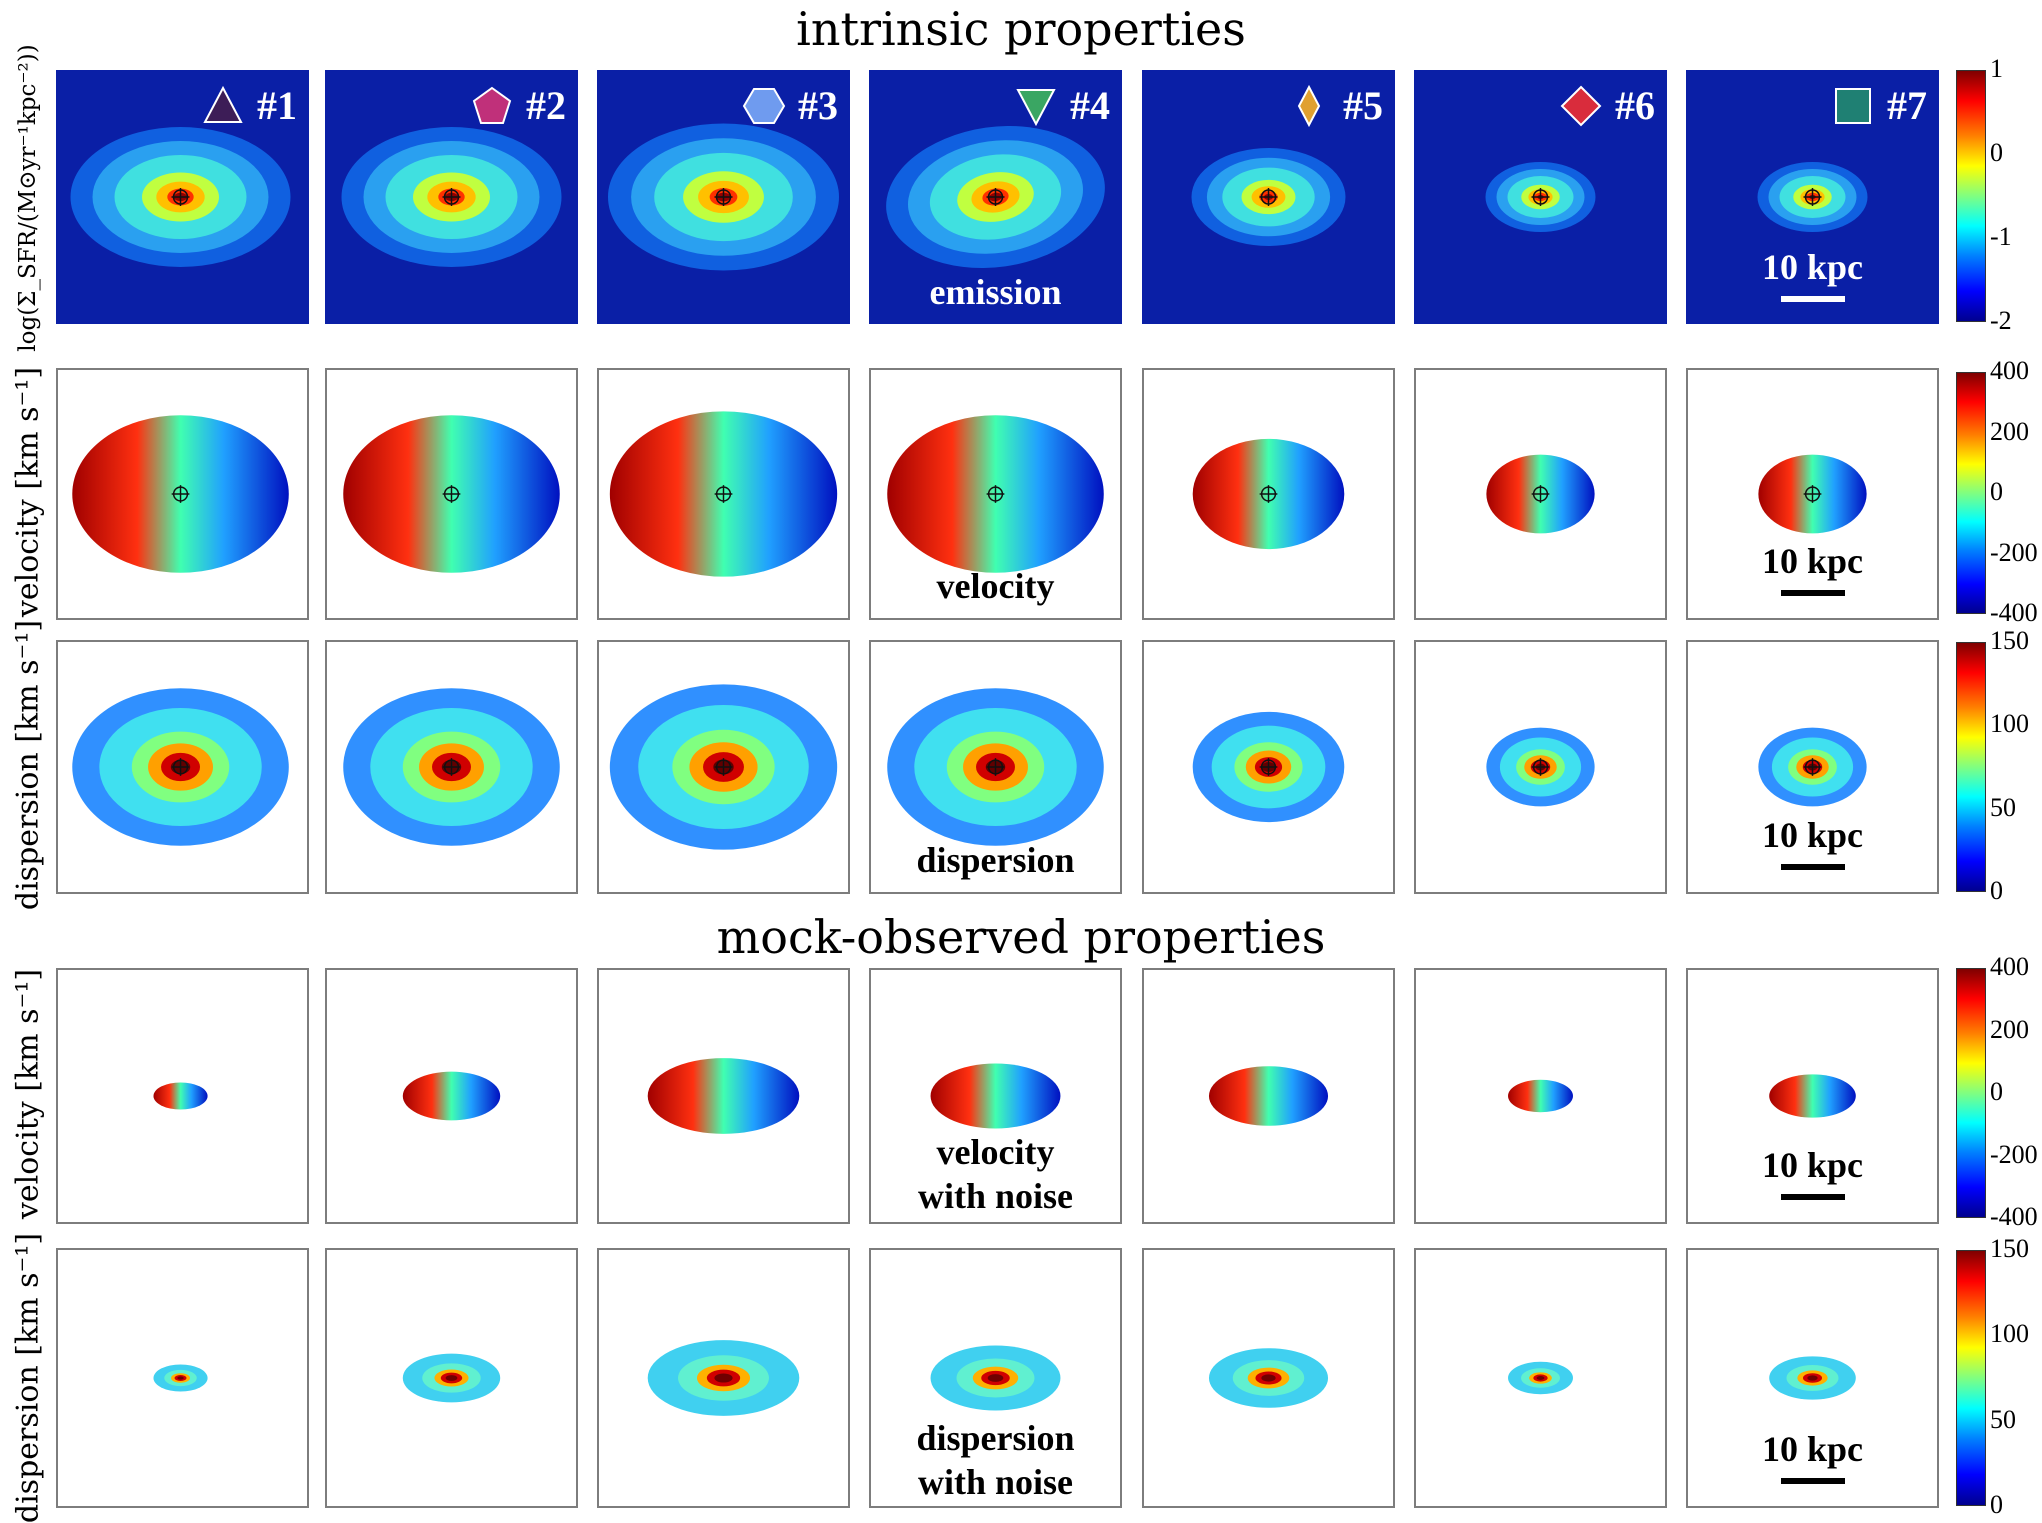 The height and width of the screenshot is (1523, 2042). What do you see at coordinates (818, 105) in the screenshot?
I see `galaxy-id: #3` at bounding box center [818, 105].